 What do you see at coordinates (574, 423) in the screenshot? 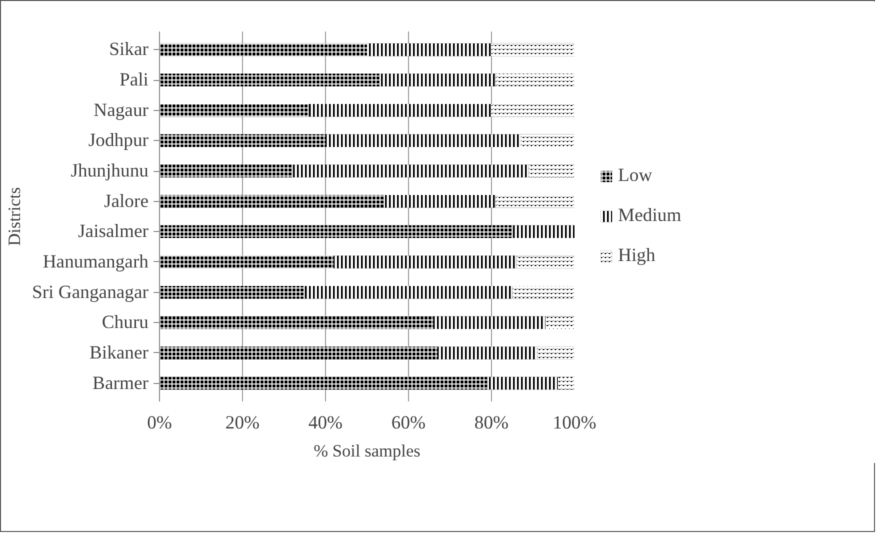
I see `x-tick-label: 100%` at bounding box center [574, 423].